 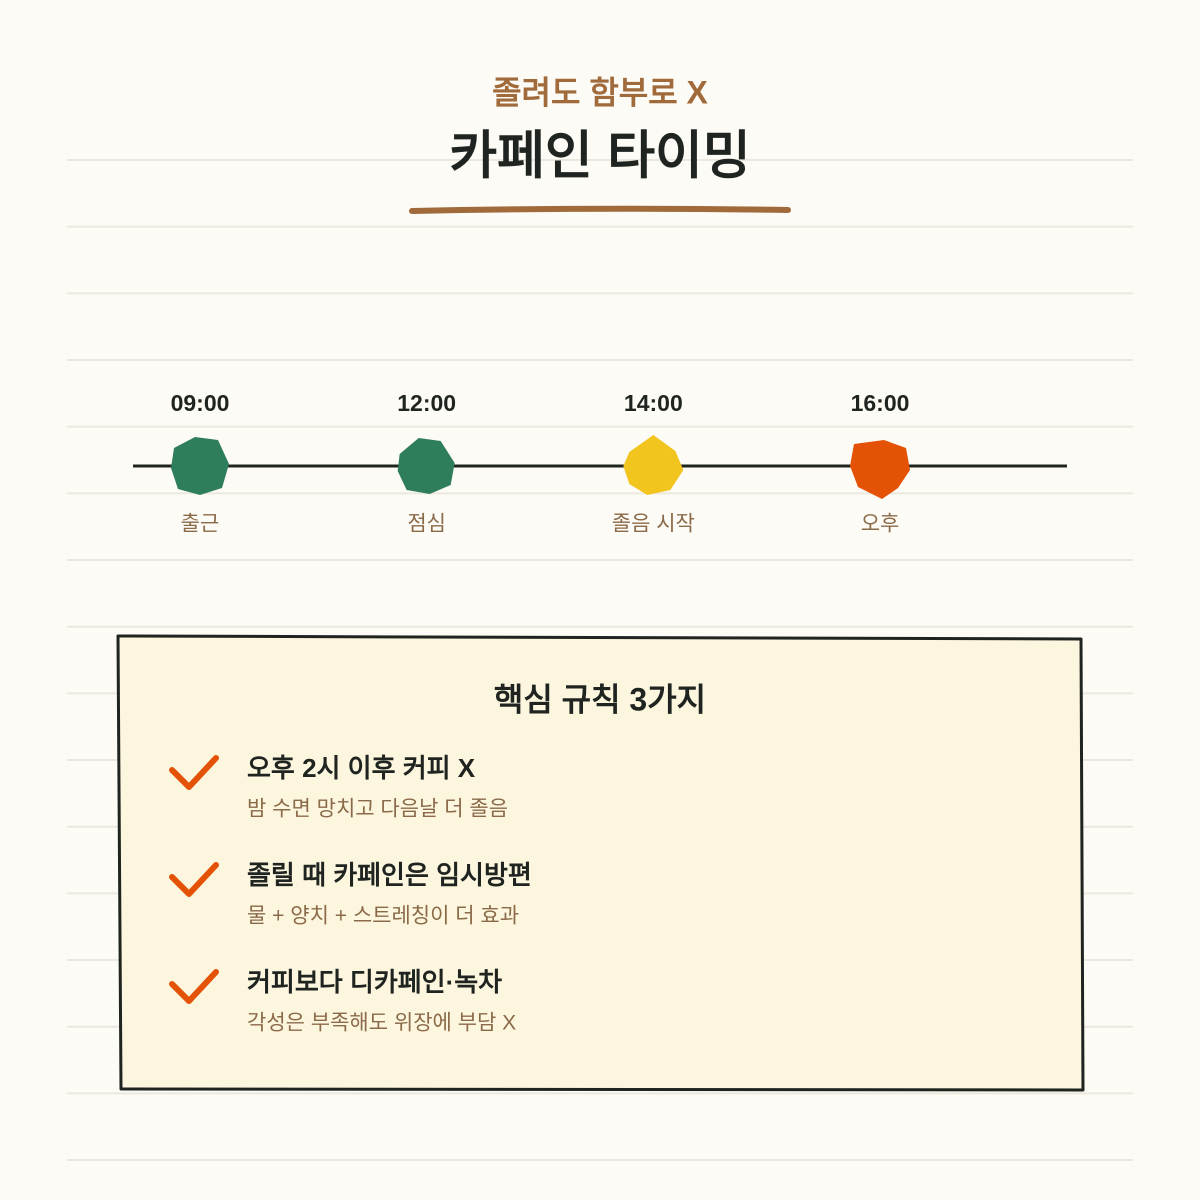 I want to click on rule-title: 졸릴 때 카페인은 임시방편, so click(x=389, y=875).